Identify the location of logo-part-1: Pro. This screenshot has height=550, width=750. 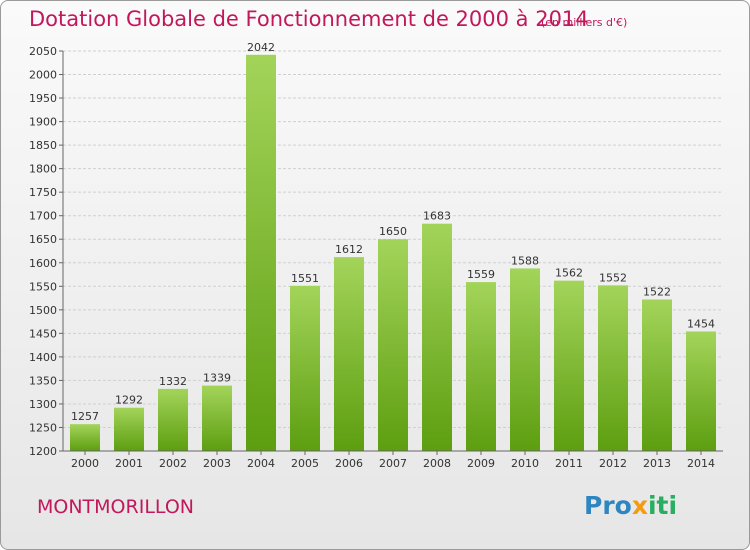
(608, 505).